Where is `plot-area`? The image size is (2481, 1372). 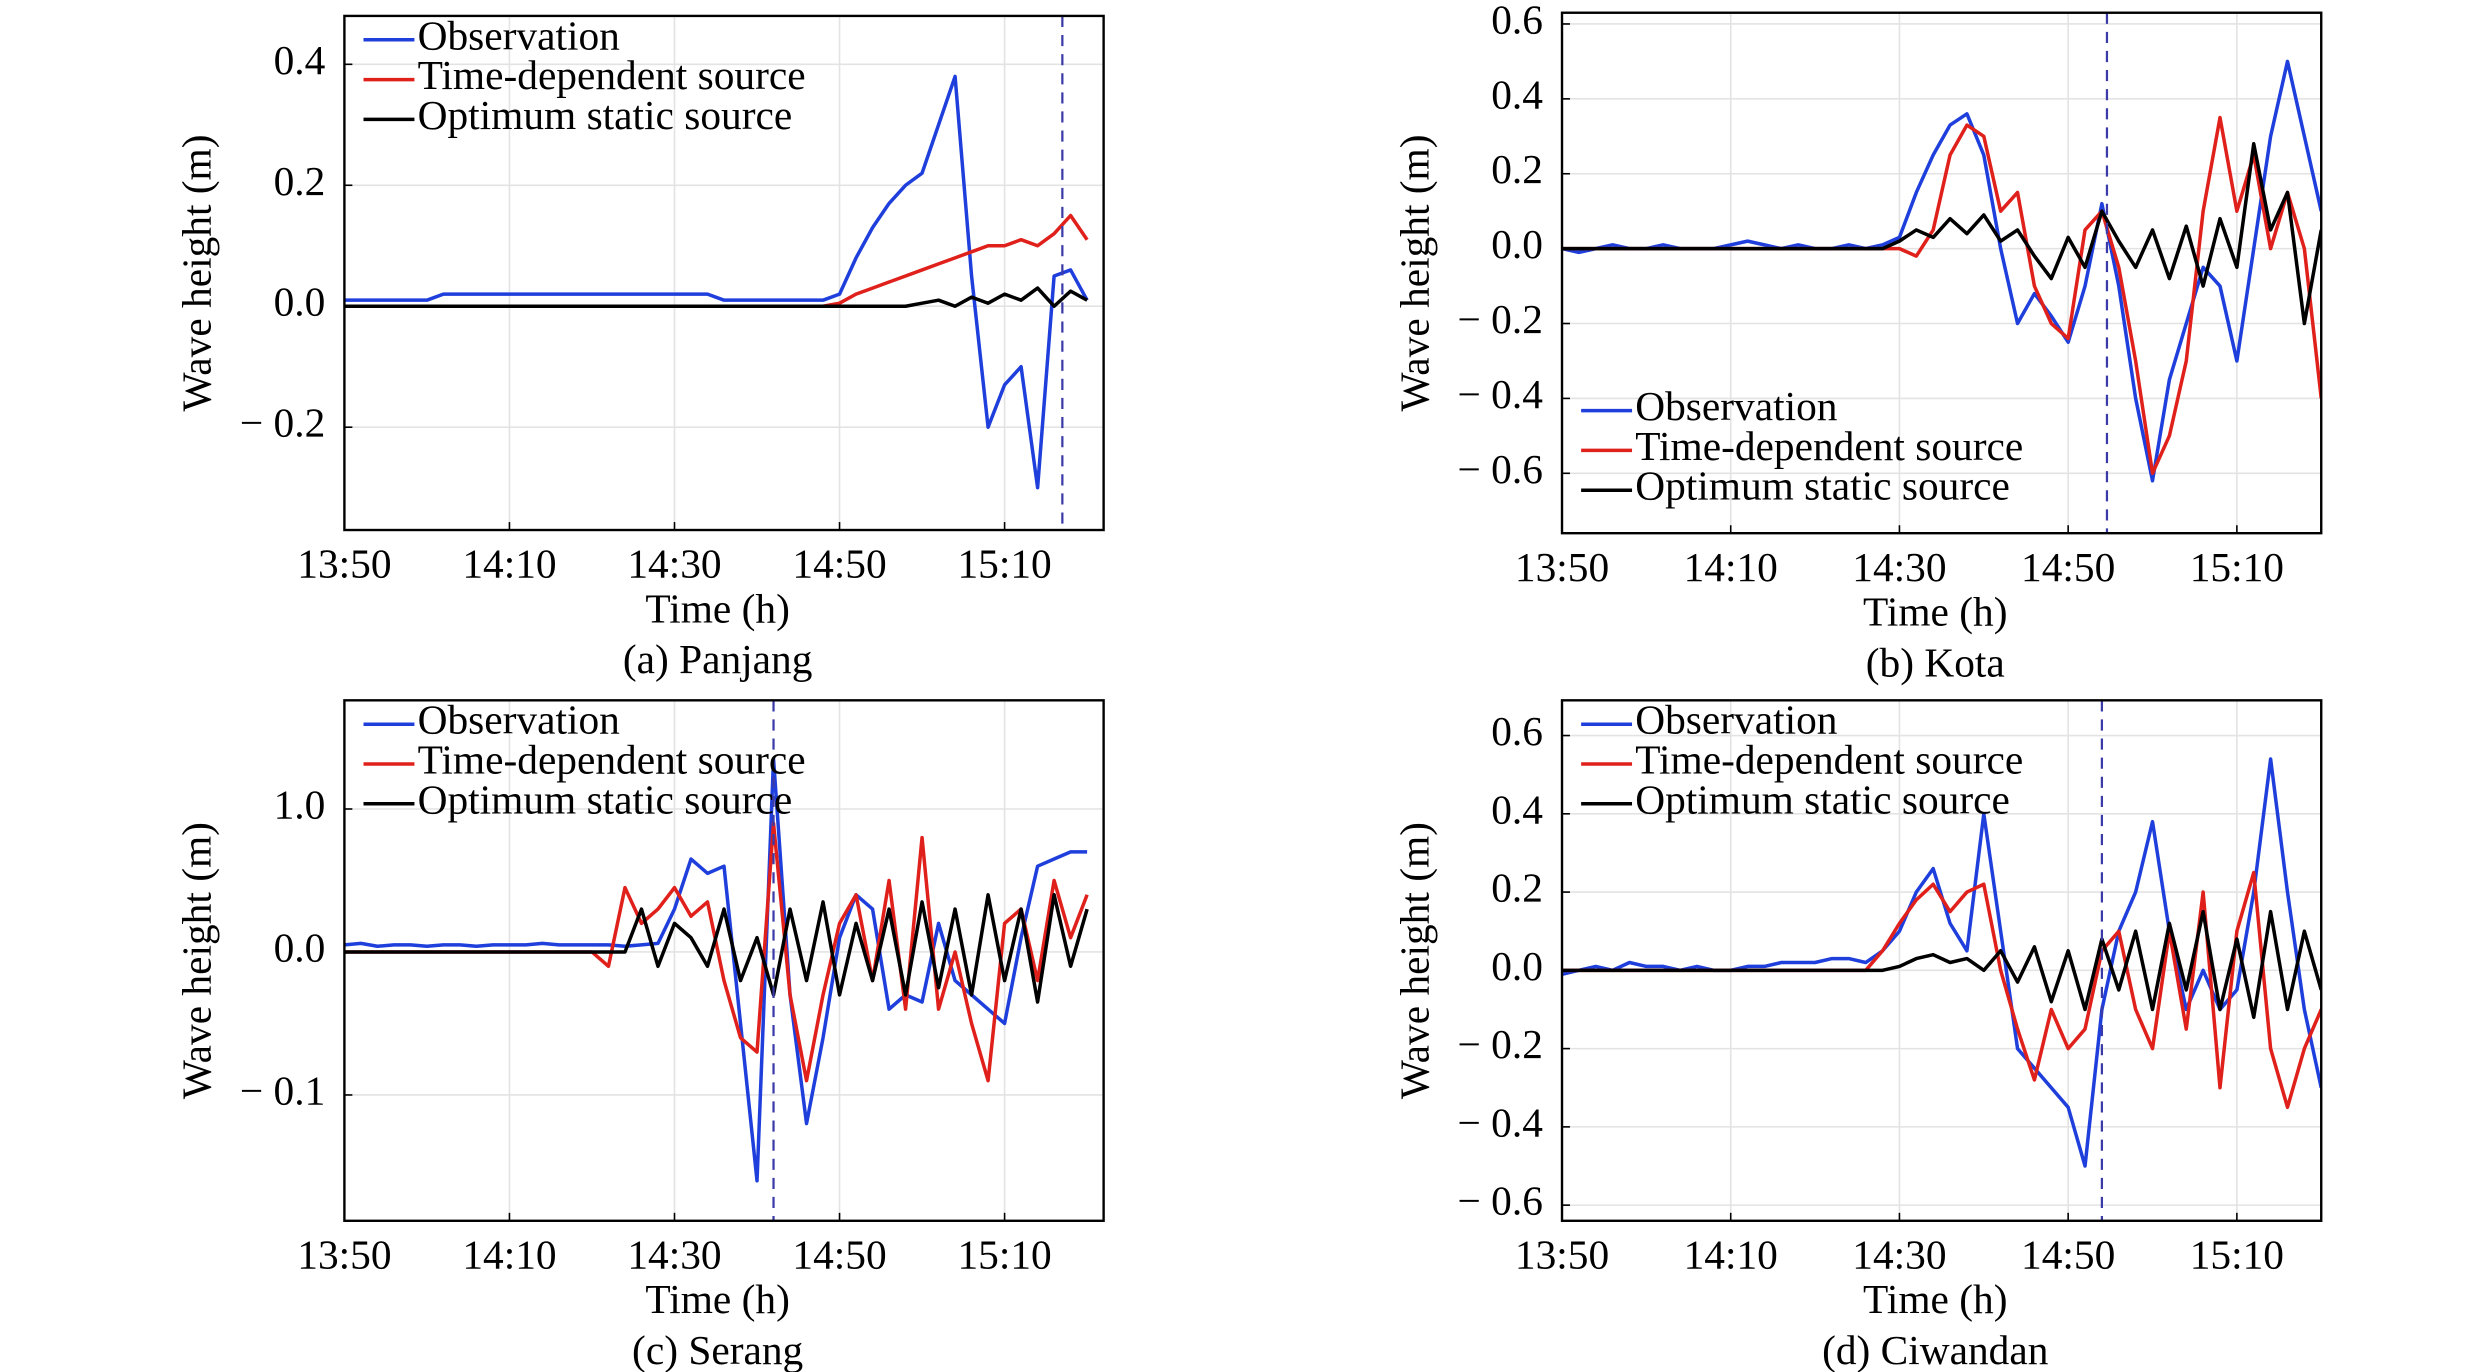
plot-area is located at coordinates (724, 273).